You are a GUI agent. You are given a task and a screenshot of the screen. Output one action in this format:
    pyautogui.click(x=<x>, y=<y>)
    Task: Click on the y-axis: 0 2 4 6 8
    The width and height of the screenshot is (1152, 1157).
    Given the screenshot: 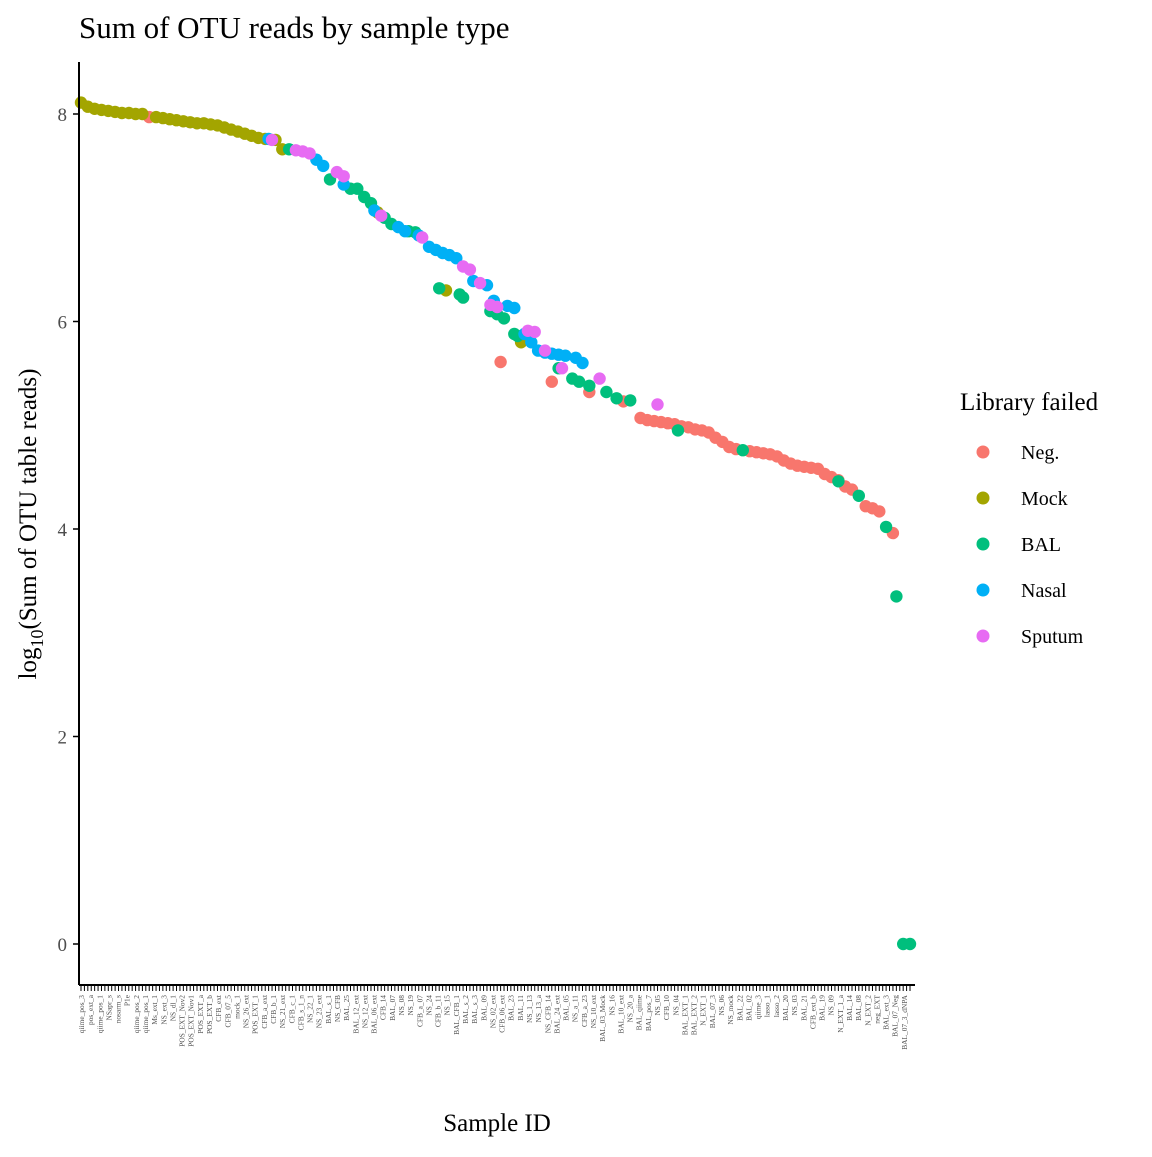 What is the action you would take?
    pyautogui.click(x=69, y=523)
    